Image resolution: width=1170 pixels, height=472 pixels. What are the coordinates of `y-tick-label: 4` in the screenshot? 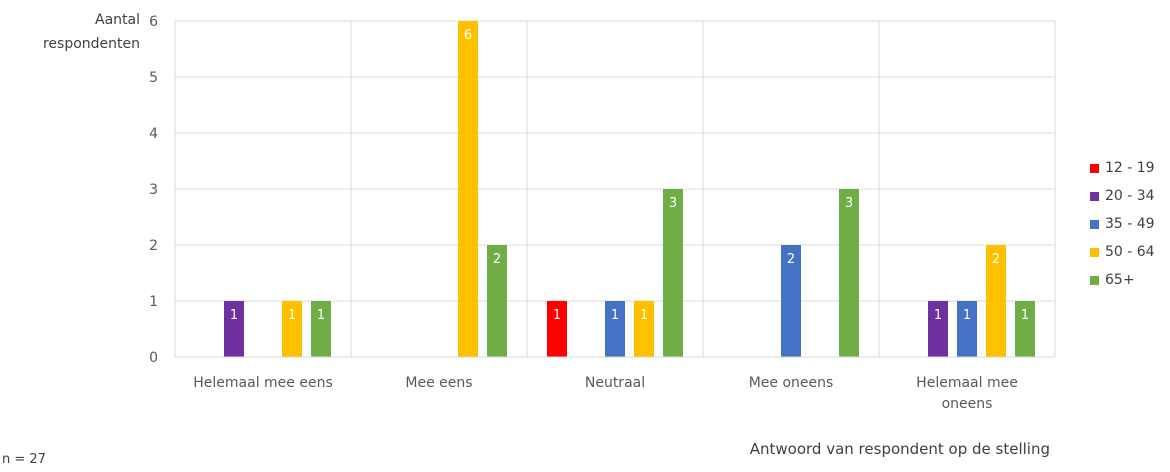 It's located at (153, 134).